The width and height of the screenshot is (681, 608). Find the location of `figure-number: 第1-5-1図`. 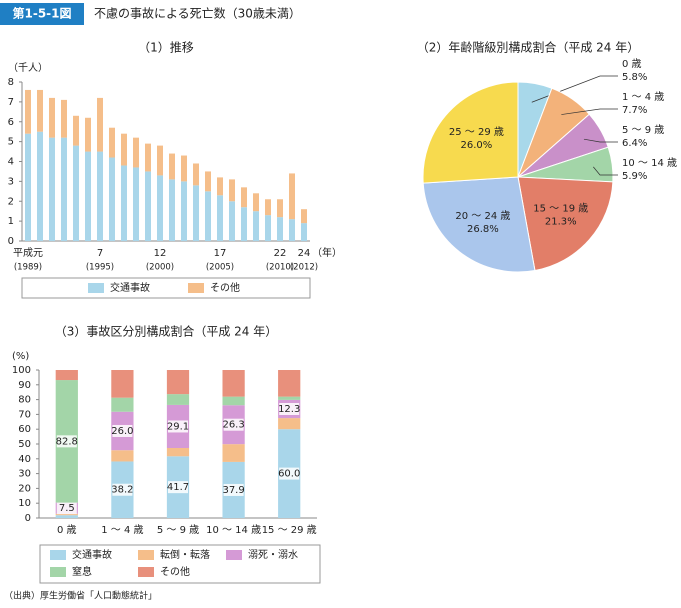

figure-number: 第1-5-1図 is located at coordinates (41, 13).